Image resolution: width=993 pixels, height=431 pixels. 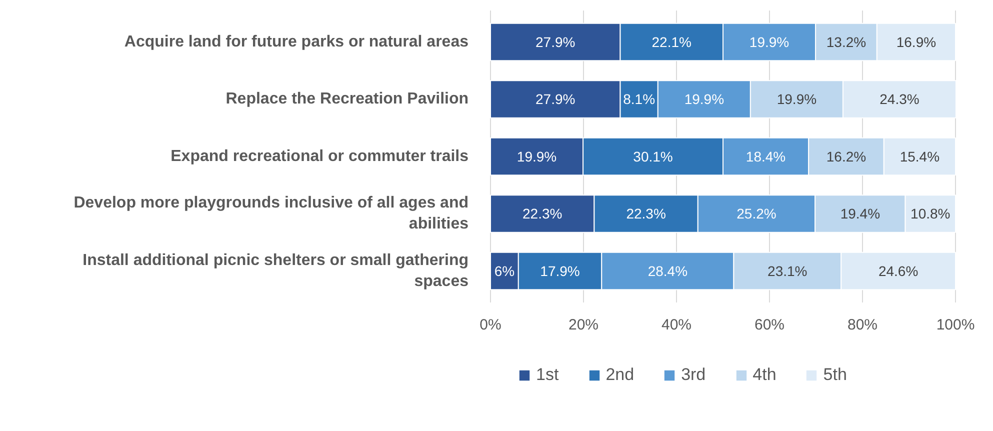 What do you see at coordinates (860, 214) in the screenshot?
I see `data-label: 19.4%` at bounding box center [860, 214].